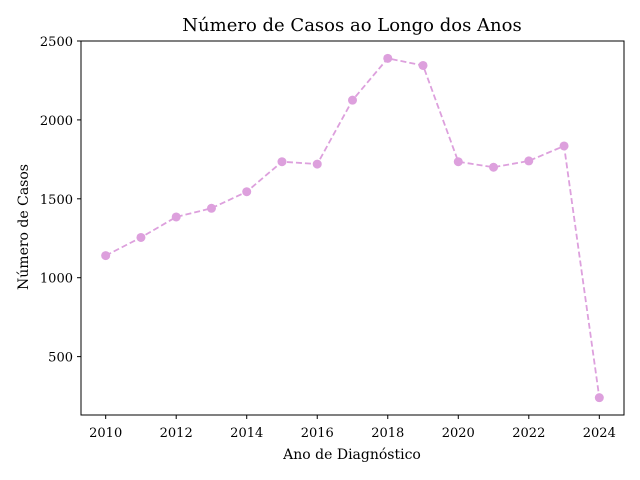 The width and height of the screenshot is (640, 480). Describe the element at coordinates (352, 428) in the screenshot. I see `x-axis-ticks: 2010 2012 2014 2016 2018 2020 2022 2024` at that location.